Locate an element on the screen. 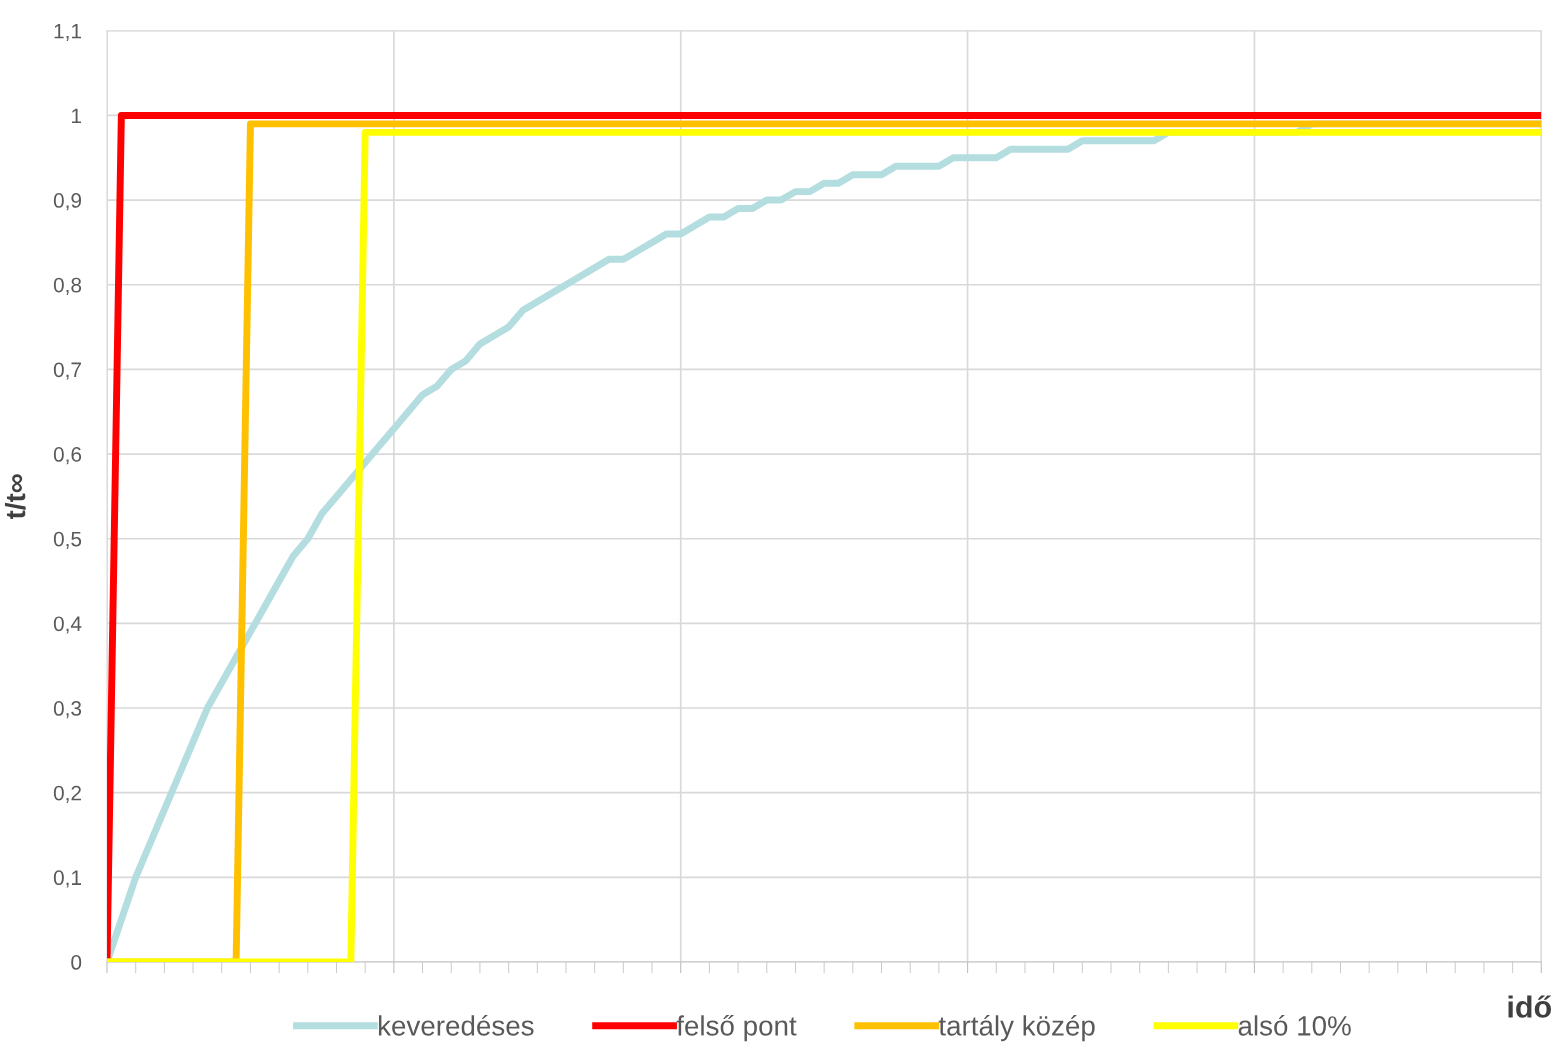 Image resolution: width=1560 pixels, height=1061 pixels. y-tick-label: 0,5 is located at coordinates (67, 540).